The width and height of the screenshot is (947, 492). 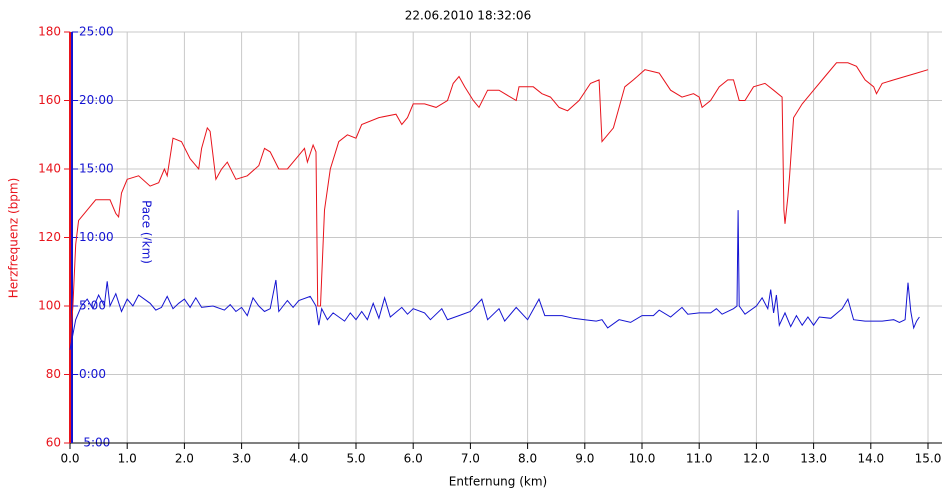 What do you see at coordinates (870, 459) in the screenshot?
I see `x-tick-label: 14.0` at bounding box center [870, 459].